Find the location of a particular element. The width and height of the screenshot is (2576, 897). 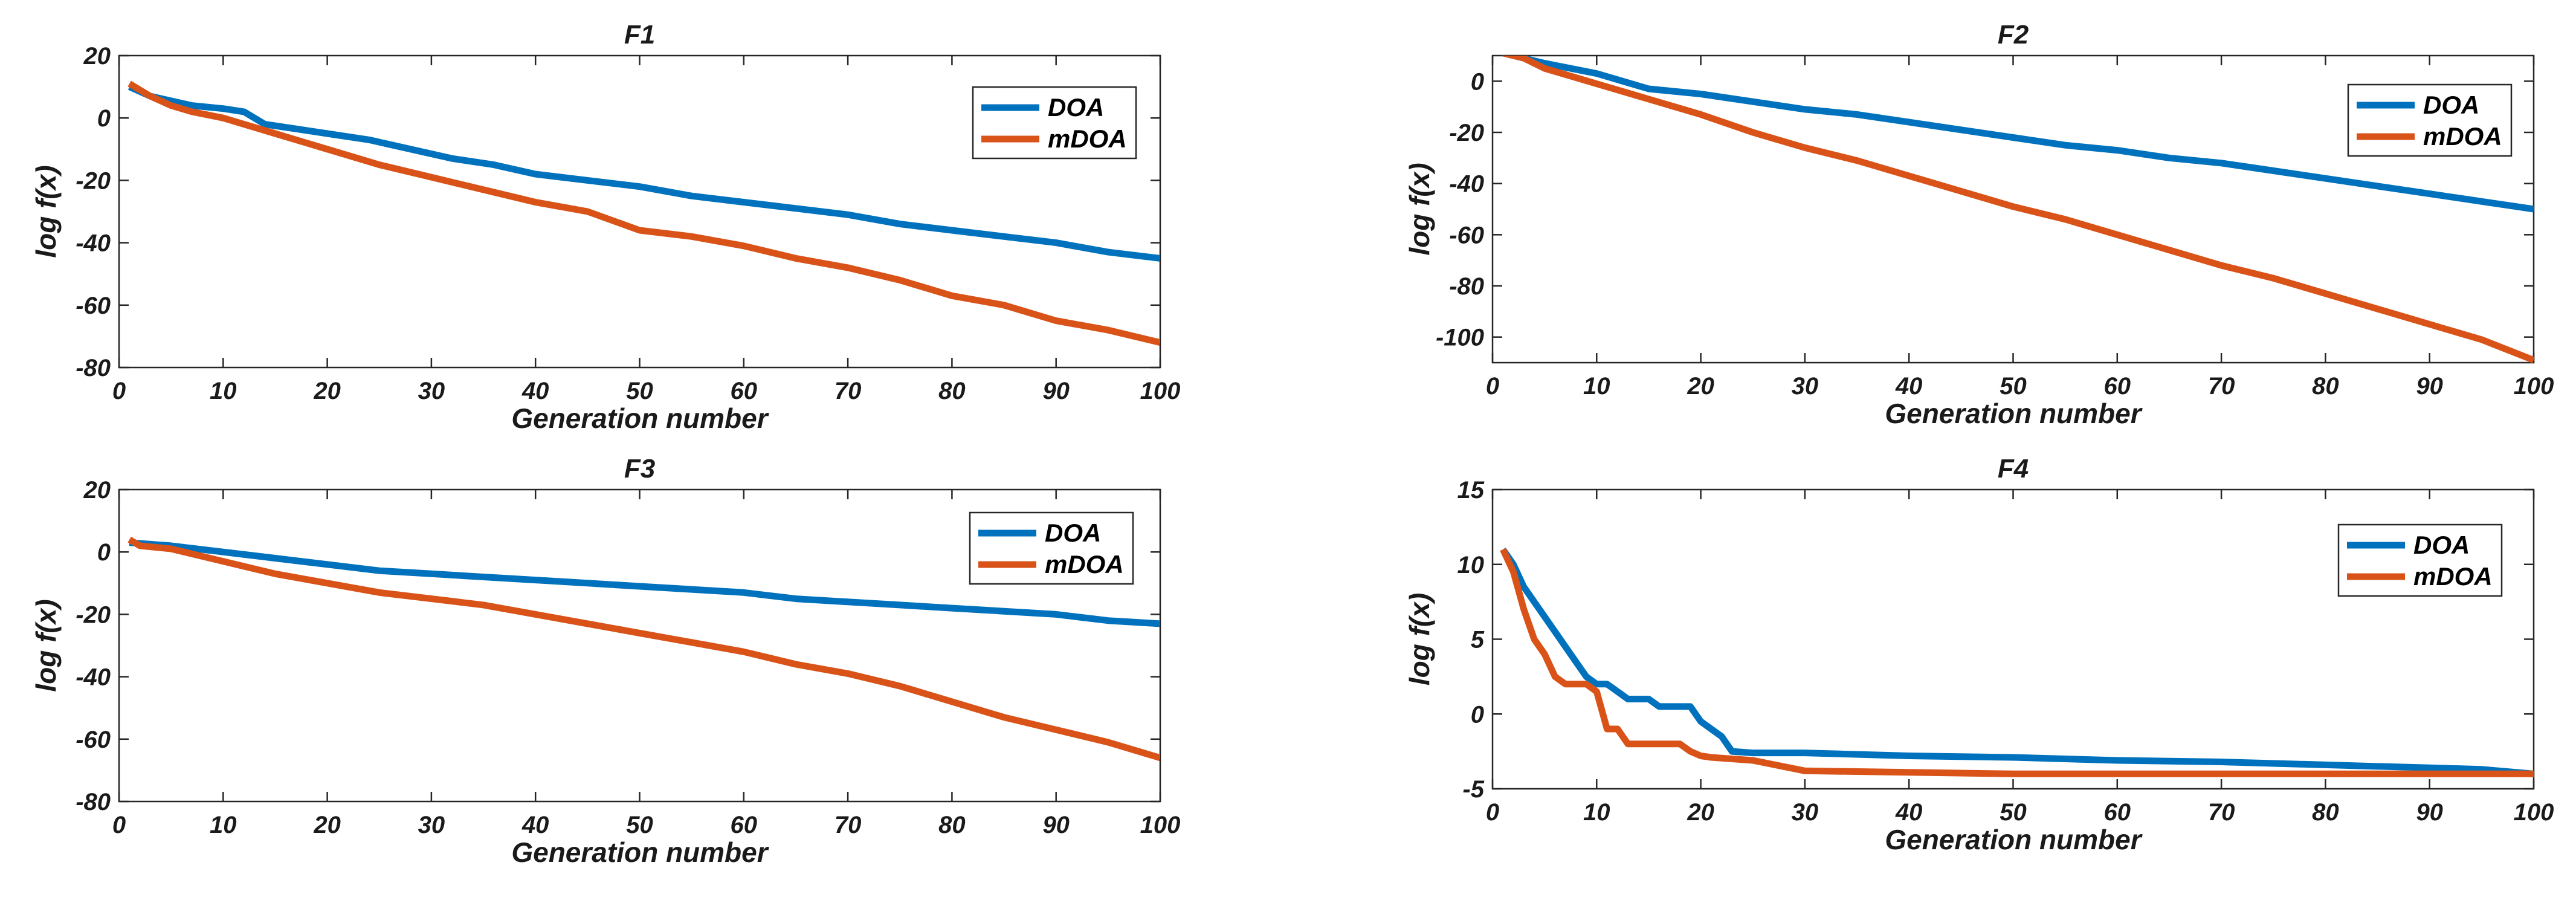

chart-title: F1 is located at coordinates (639, 35).